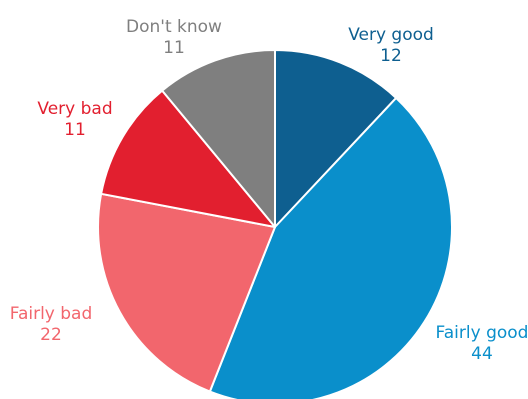 The width and height of the screenshot is (528, 399). I want to click on label-very-bad-value: 11, so click(75, 130).